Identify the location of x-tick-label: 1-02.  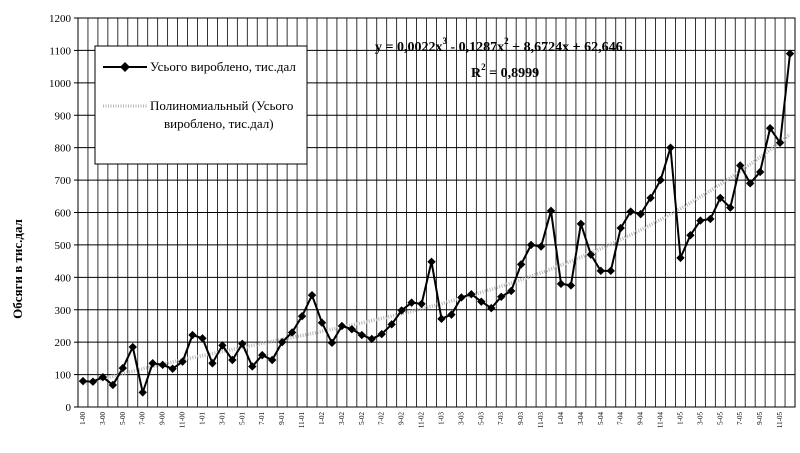
(322, 418).